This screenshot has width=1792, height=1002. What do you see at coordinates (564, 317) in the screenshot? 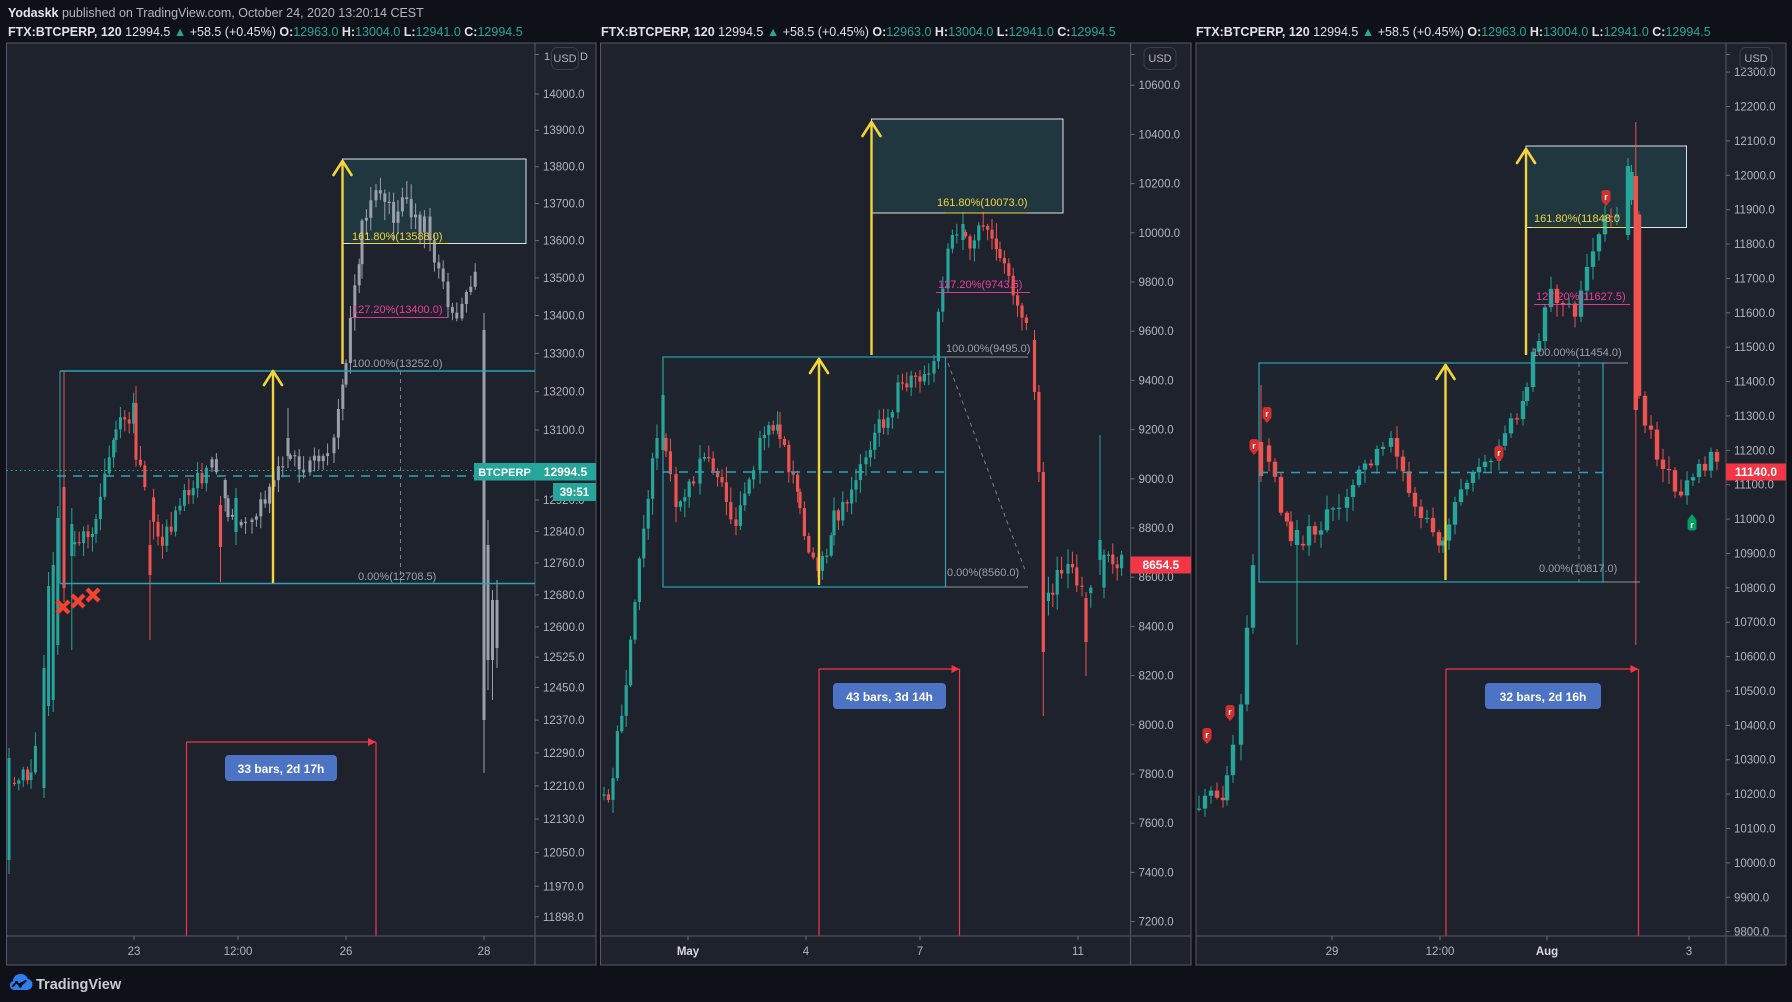
I see `svg-text: 13400.0` at bounding box center [564, 317].